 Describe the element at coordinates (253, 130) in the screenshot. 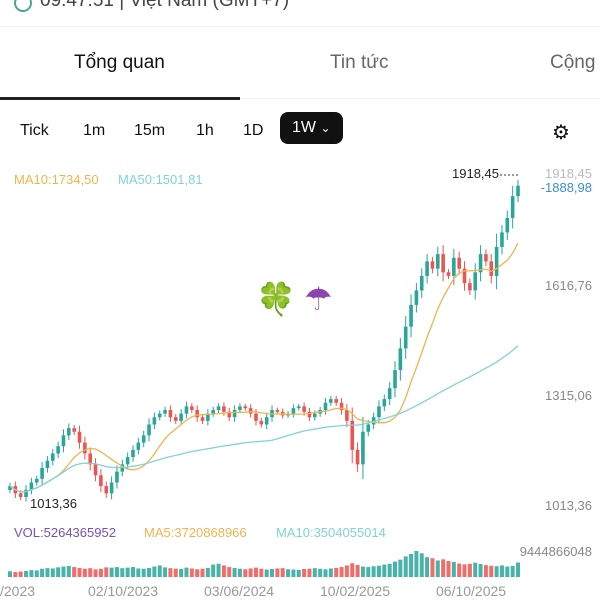

I see `timeframe-1d: 1D` at that location.